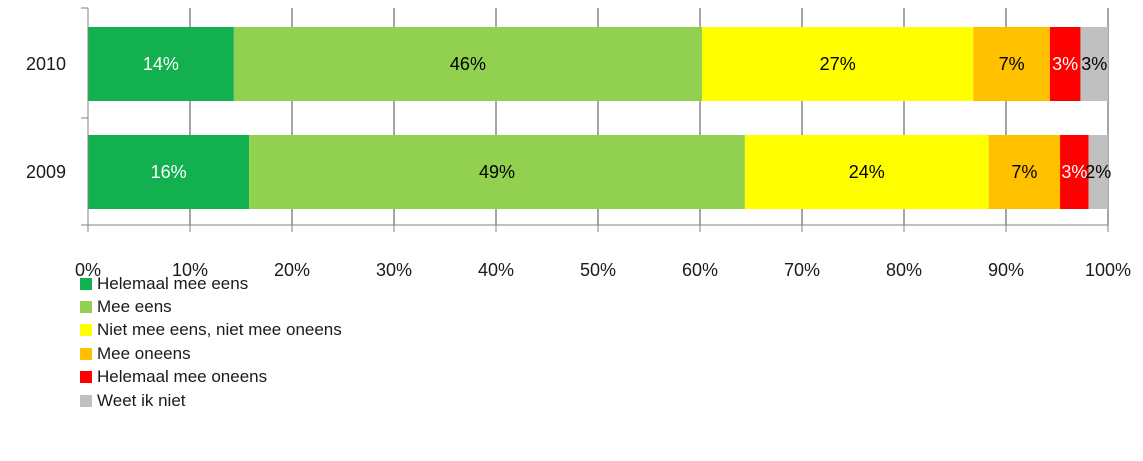  What do you see at coordinates (1108, 270) in the screenshot?
I see `x-tick-label: 100%` at bounding box center [1108, 270].